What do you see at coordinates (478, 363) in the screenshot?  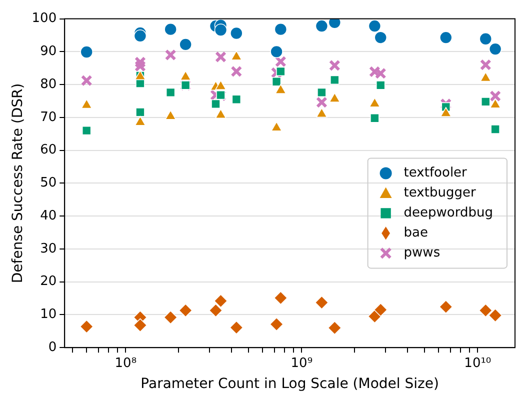 I see `x-tick-label: 10¹⁰` at bounding box center [478, 363].